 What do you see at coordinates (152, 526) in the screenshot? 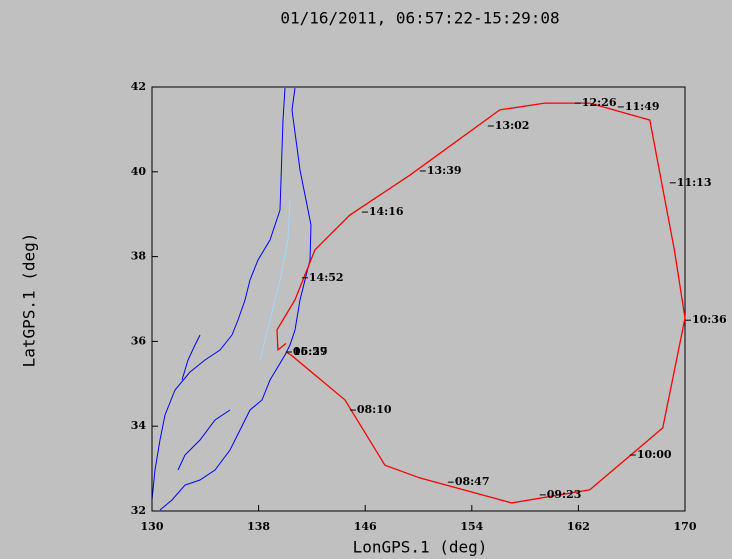
I see `x-tick-label: 130` at bounding box center [152, 526].